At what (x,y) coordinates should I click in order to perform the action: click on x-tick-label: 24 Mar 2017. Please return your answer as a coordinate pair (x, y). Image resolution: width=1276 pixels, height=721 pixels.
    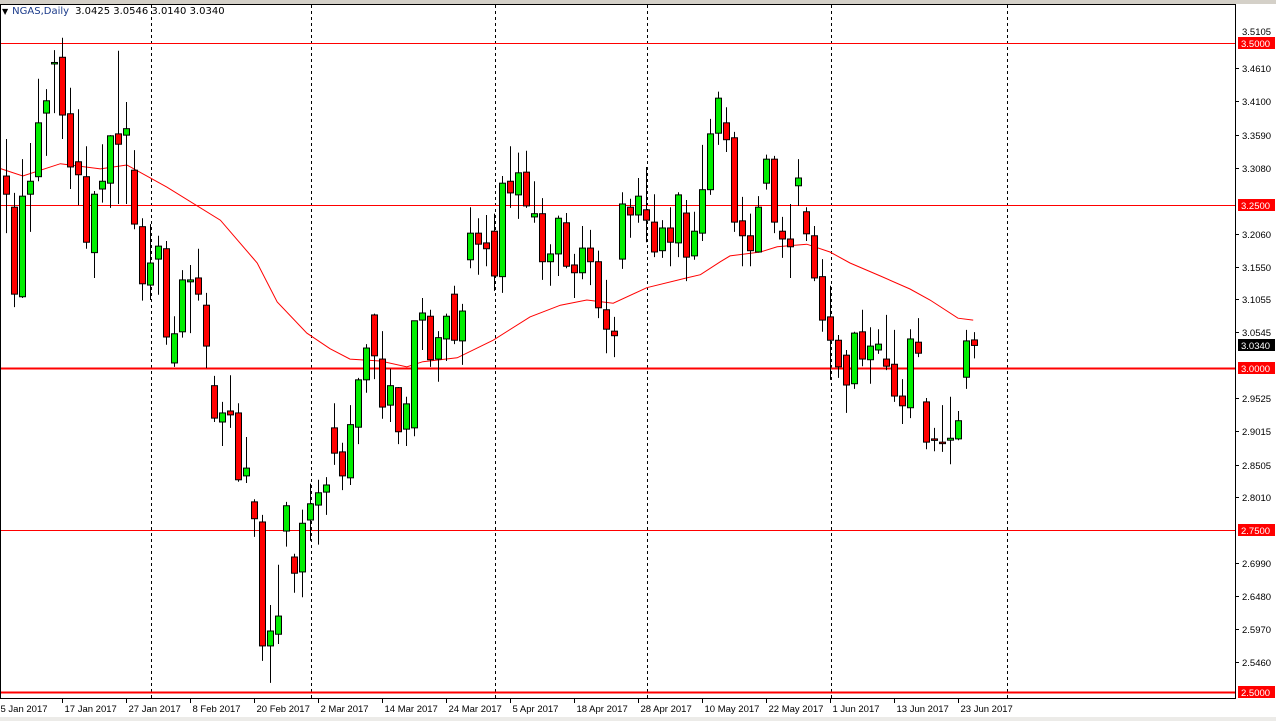
    Looking at the image, I should click on (475, 709).